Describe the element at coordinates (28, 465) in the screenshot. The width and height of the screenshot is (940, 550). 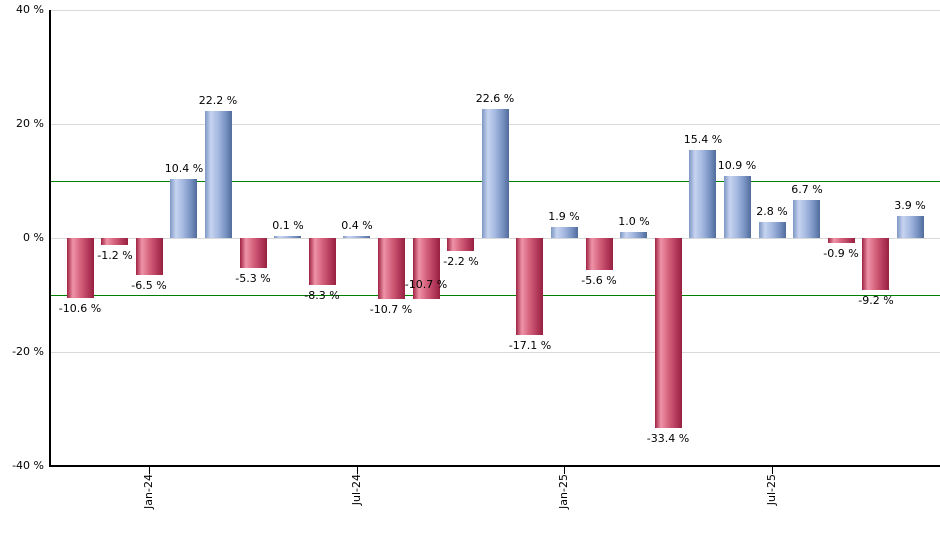
I see `y-axis-tick-label: -40 %` at that location.